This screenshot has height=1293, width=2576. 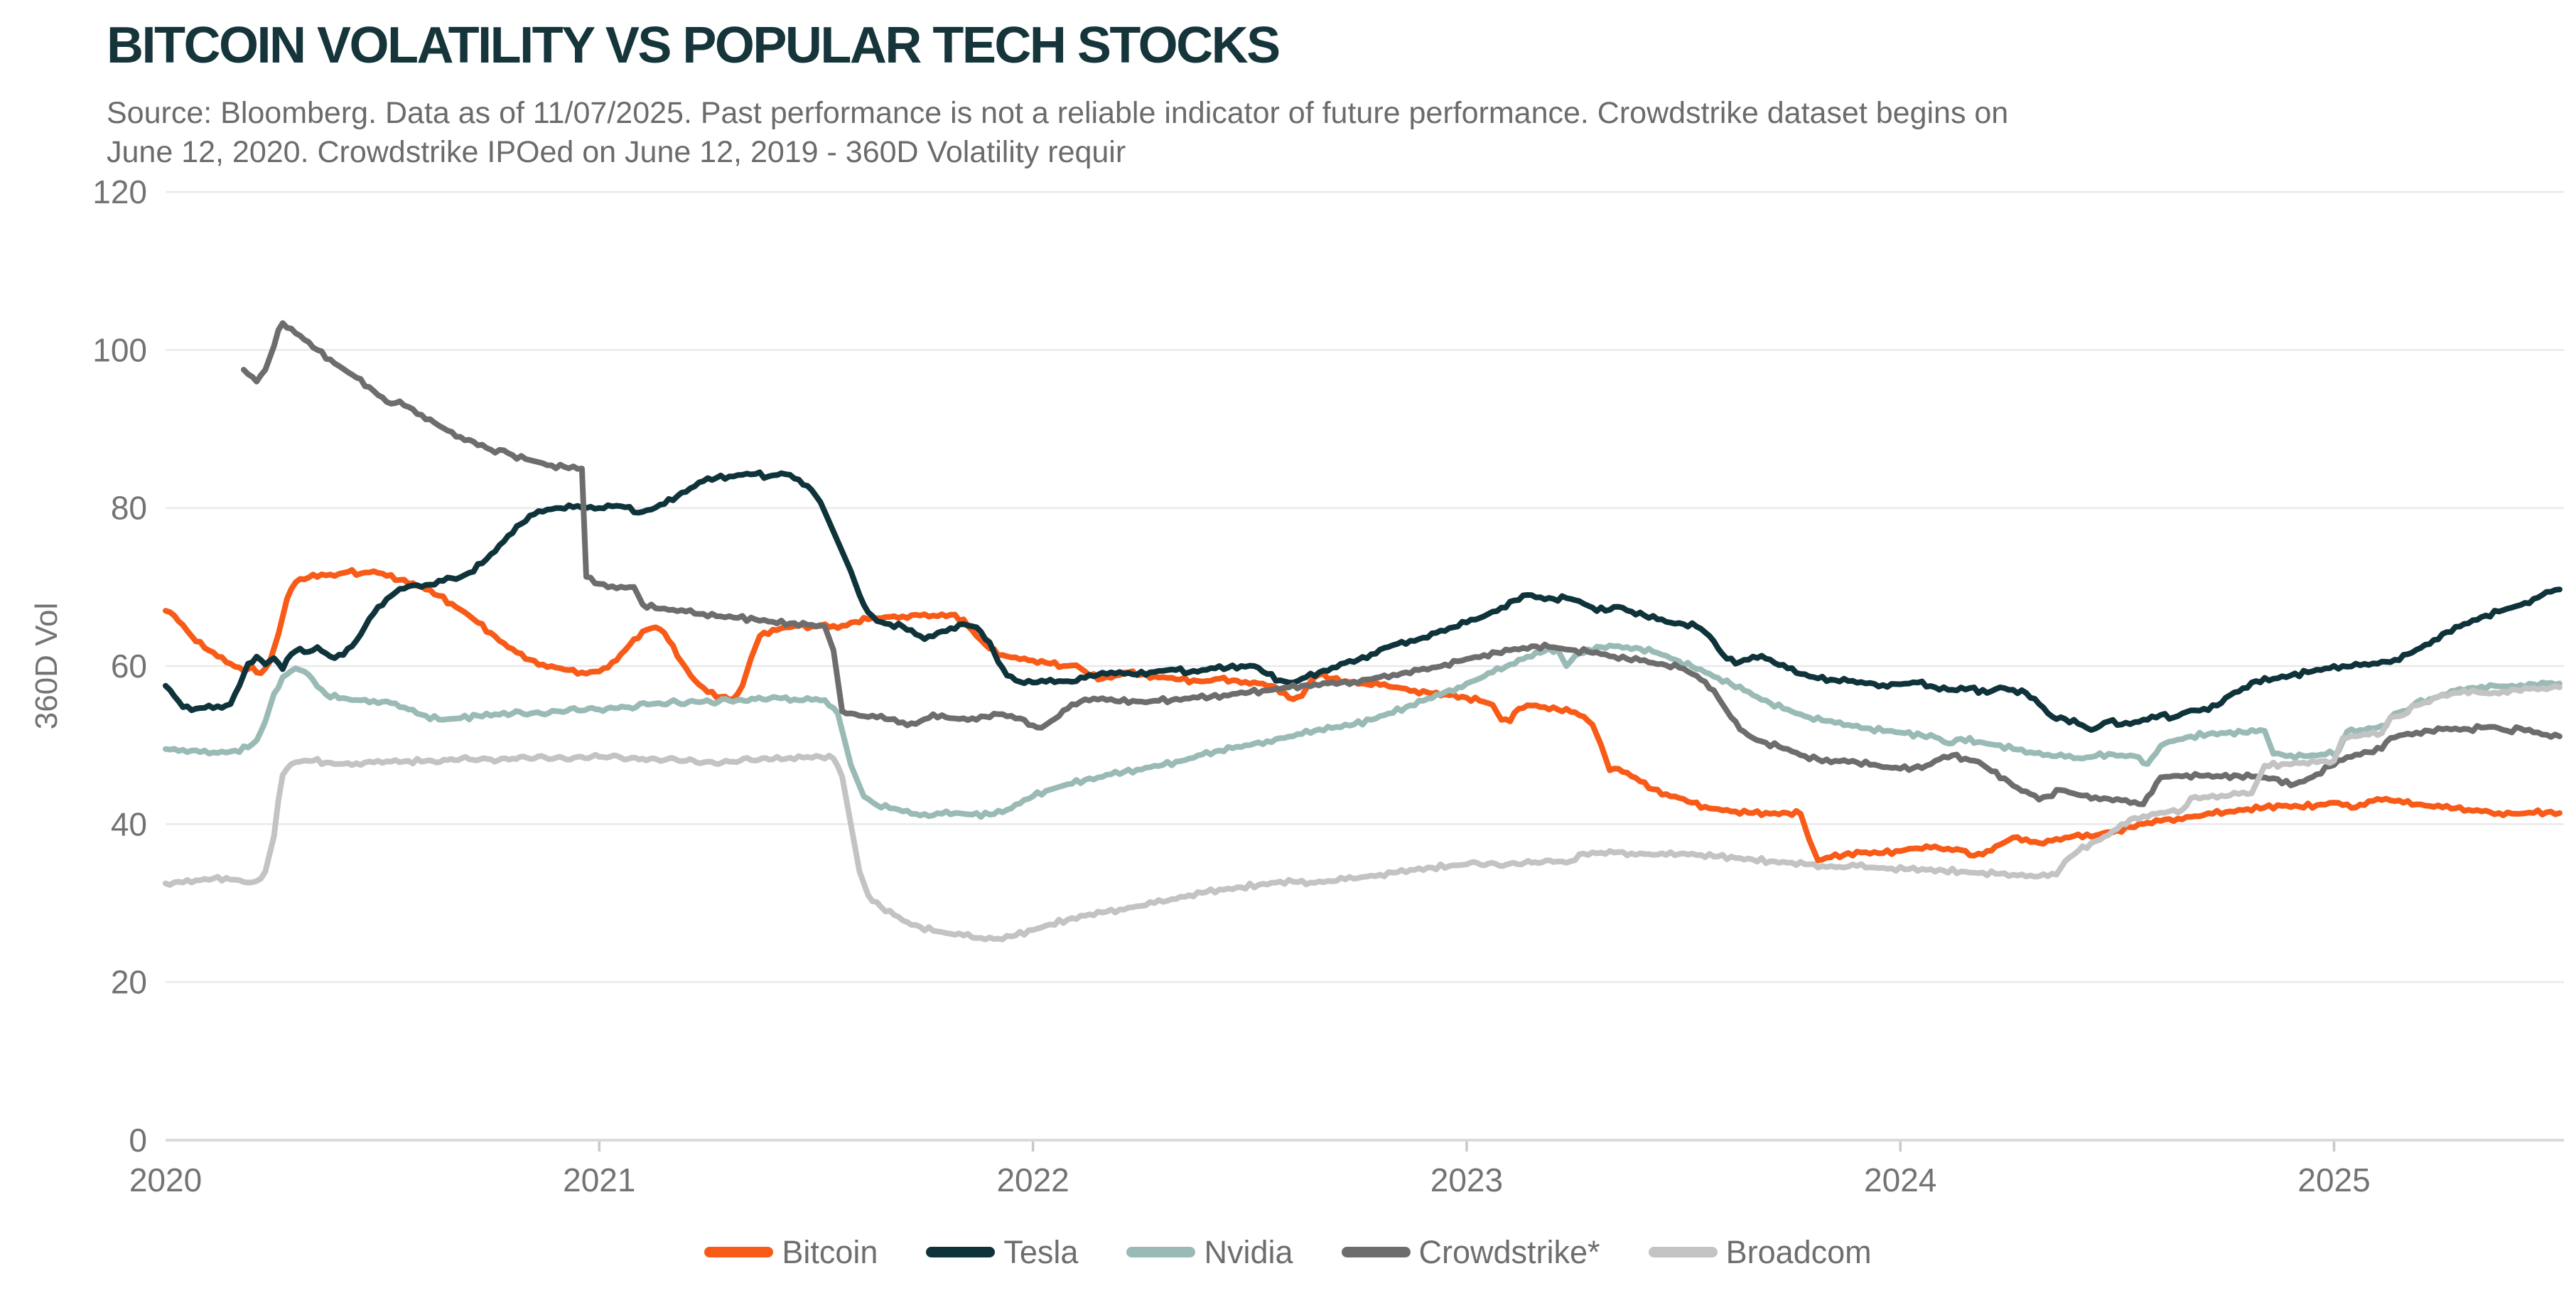 What do you see at coordinates (1376, 1251) in the screenshot?
I see `crowdstrike-swatch-icon` at bounding box center [1376, 1251].